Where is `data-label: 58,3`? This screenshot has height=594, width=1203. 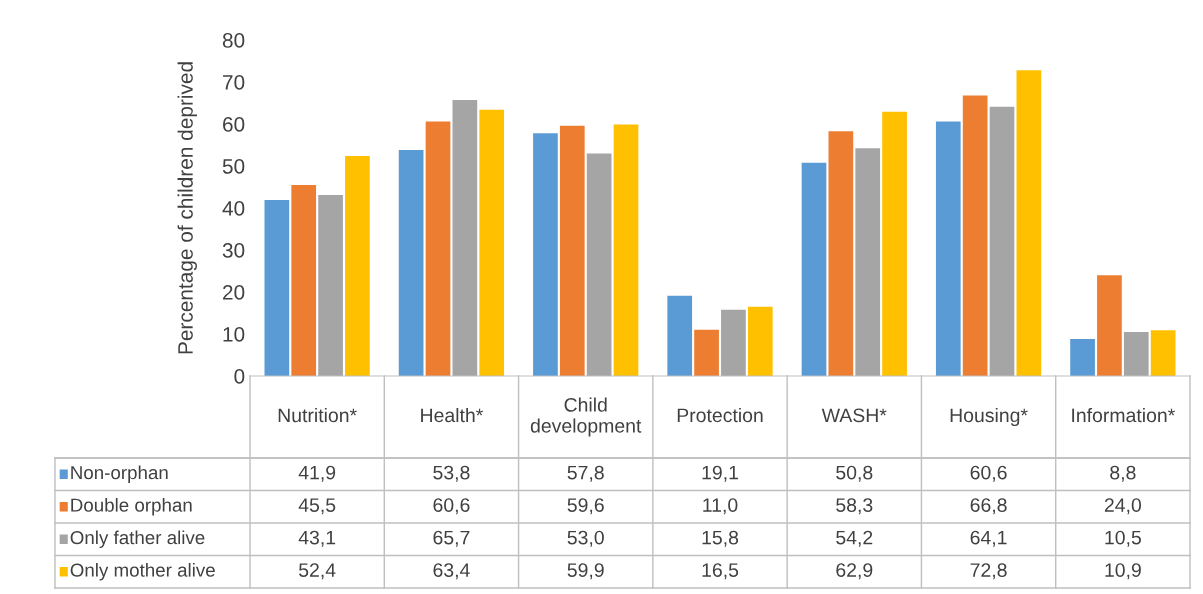
data-label: 58,3 is located at coordinates (854, 506).